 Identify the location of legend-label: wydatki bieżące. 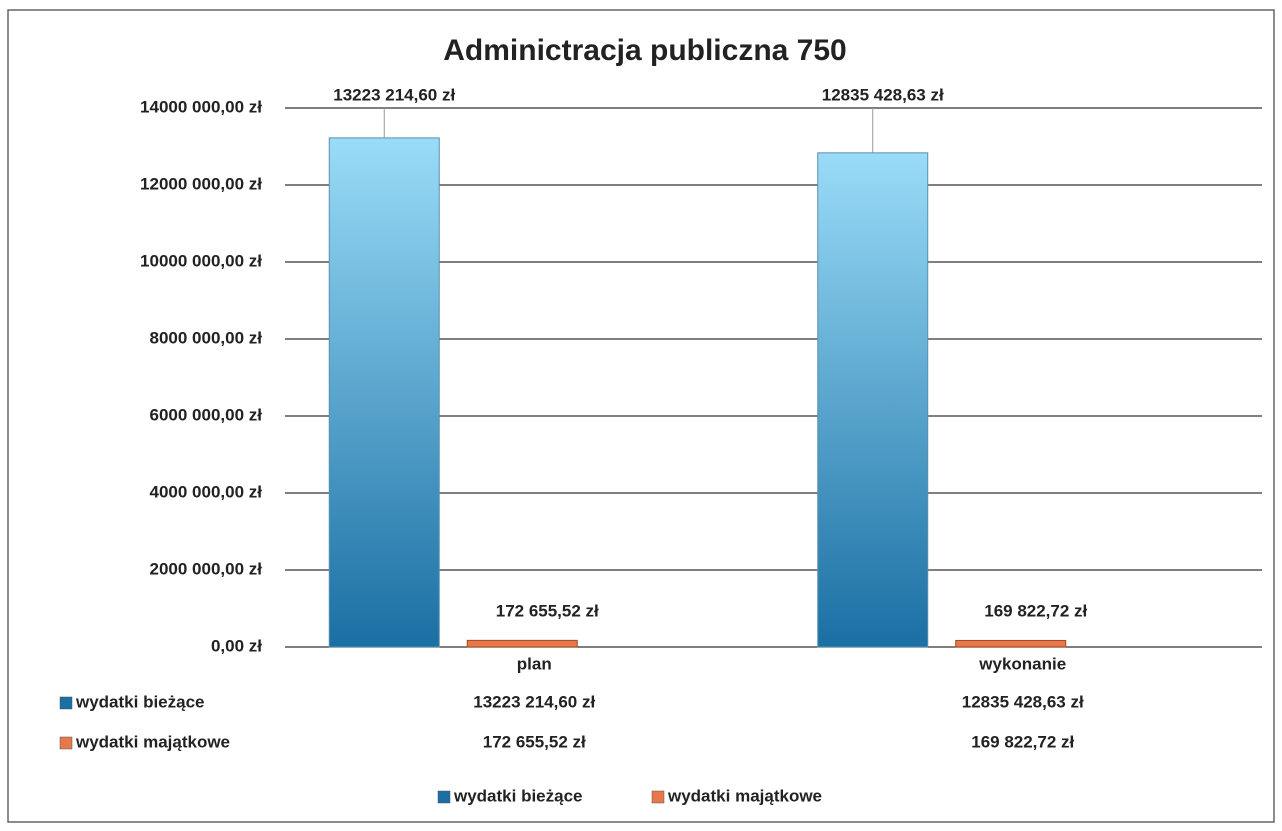
(518, 795).